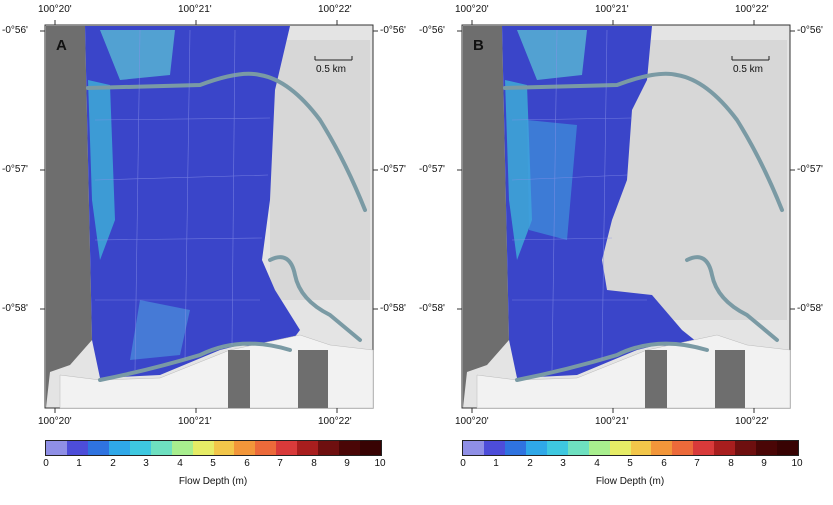 The width and height of the screenshot is (833, 505). What do you see at coordinates (656, 379) in the screenshot?
I see `bay-b` at bounding box center [656, 379].